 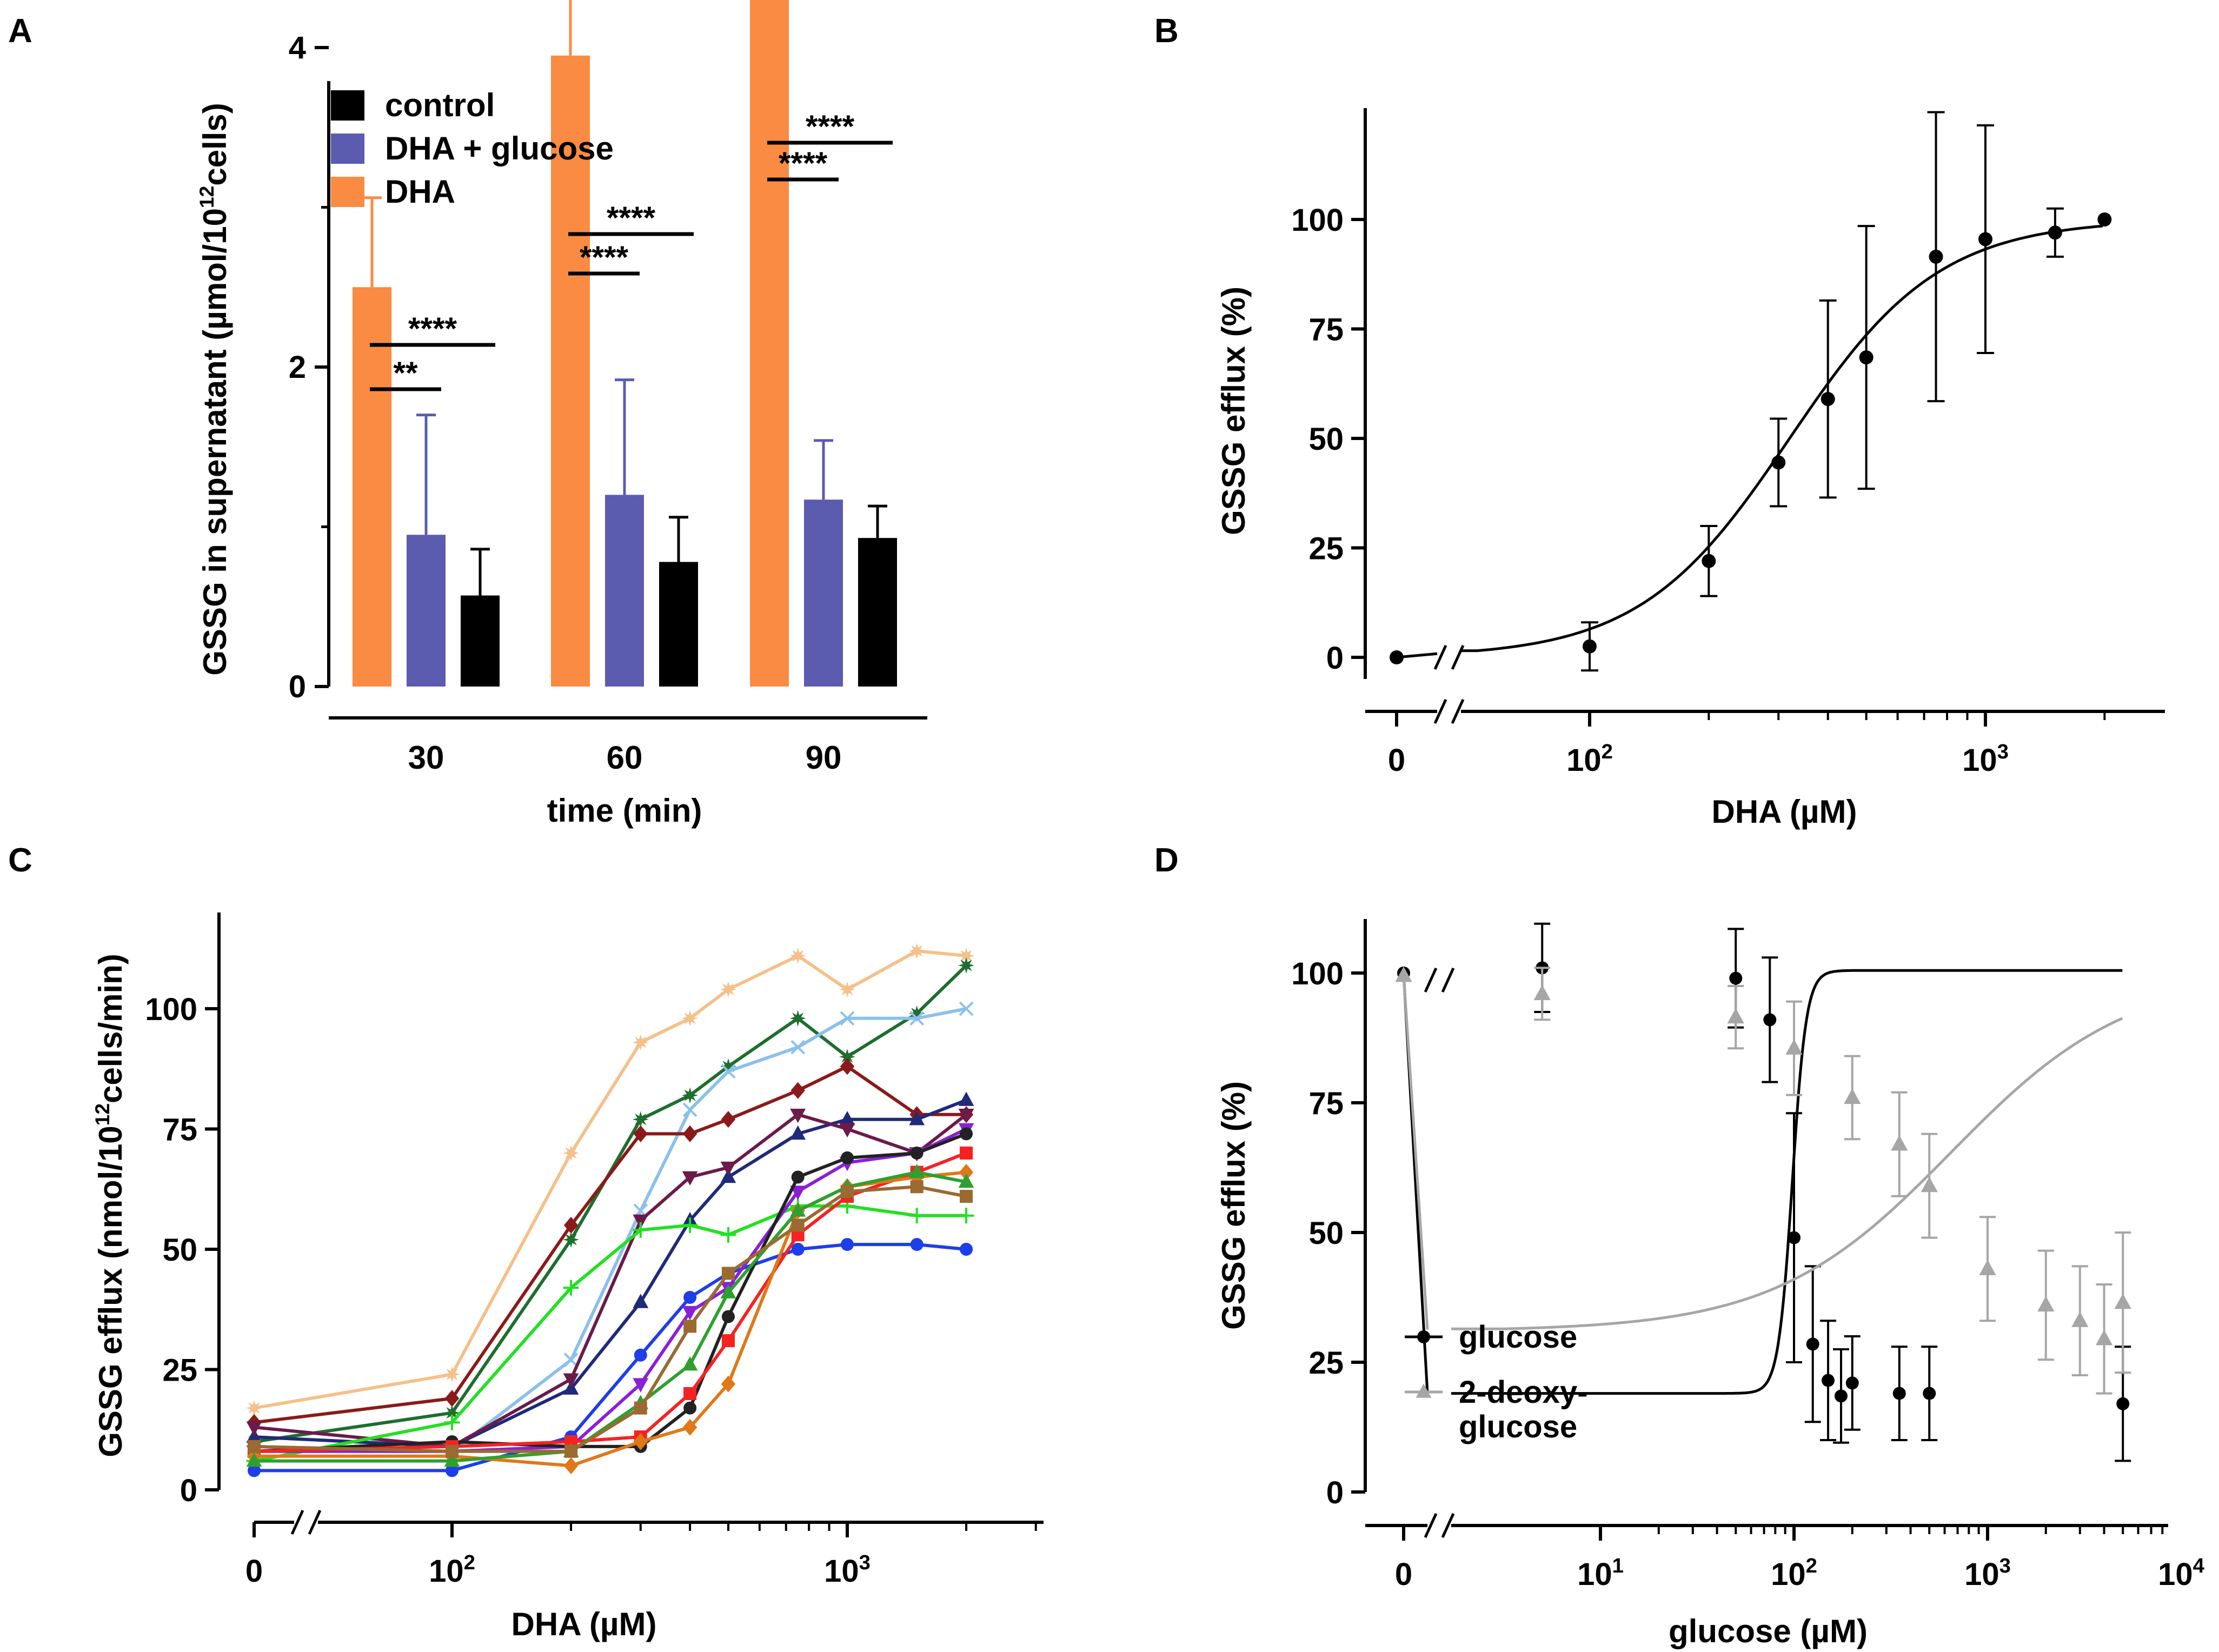 What do you see at coordinates (180, 1130) in the screenshot?
I see `y-tick-label: 75` at bounding box center [180, 1130].